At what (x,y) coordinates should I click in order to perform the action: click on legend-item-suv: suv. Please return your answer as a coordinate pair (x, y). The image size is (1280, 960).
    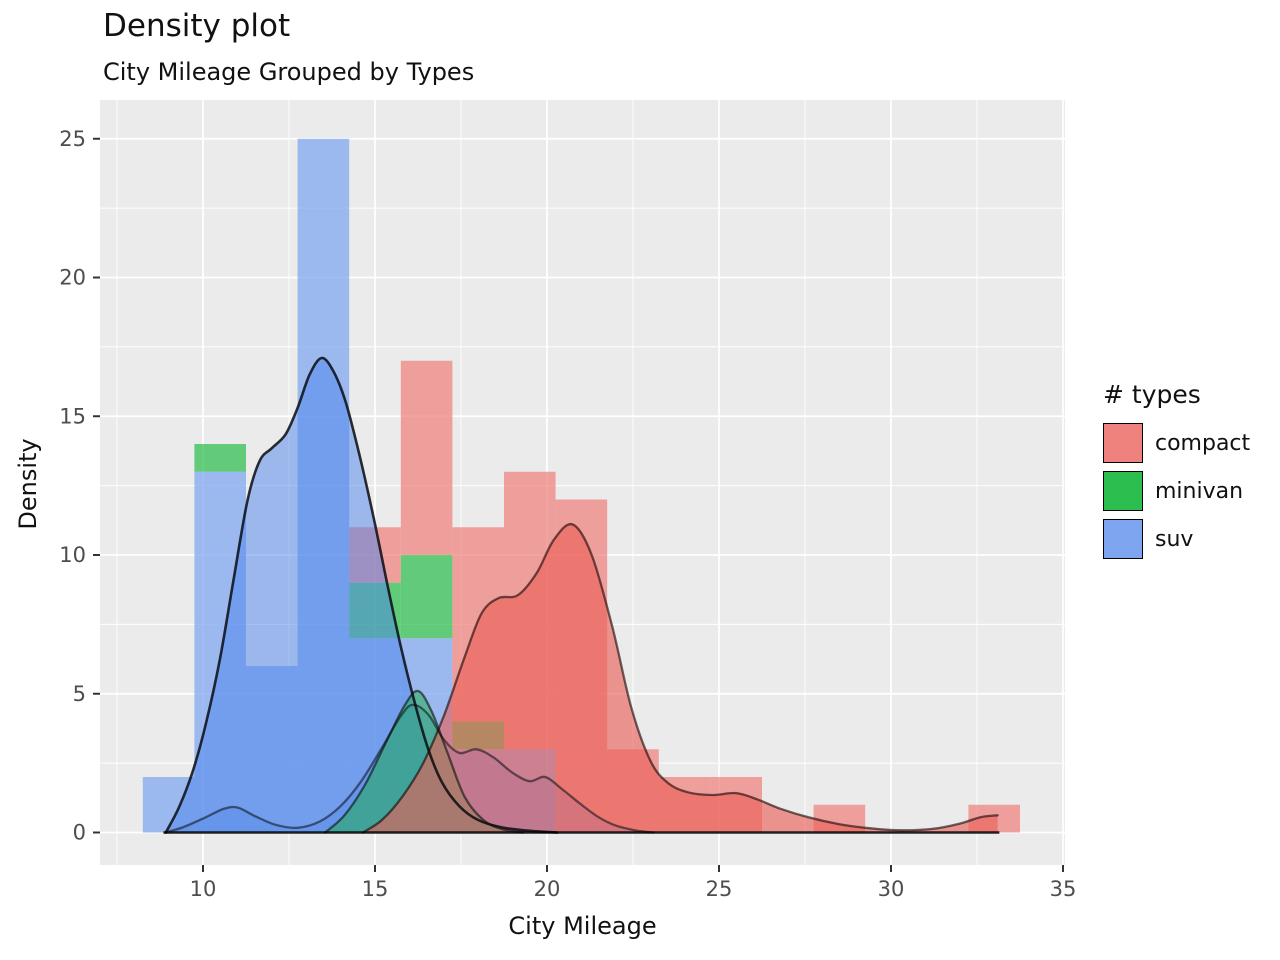
    Looking at the image, I should click on (1176, 539).